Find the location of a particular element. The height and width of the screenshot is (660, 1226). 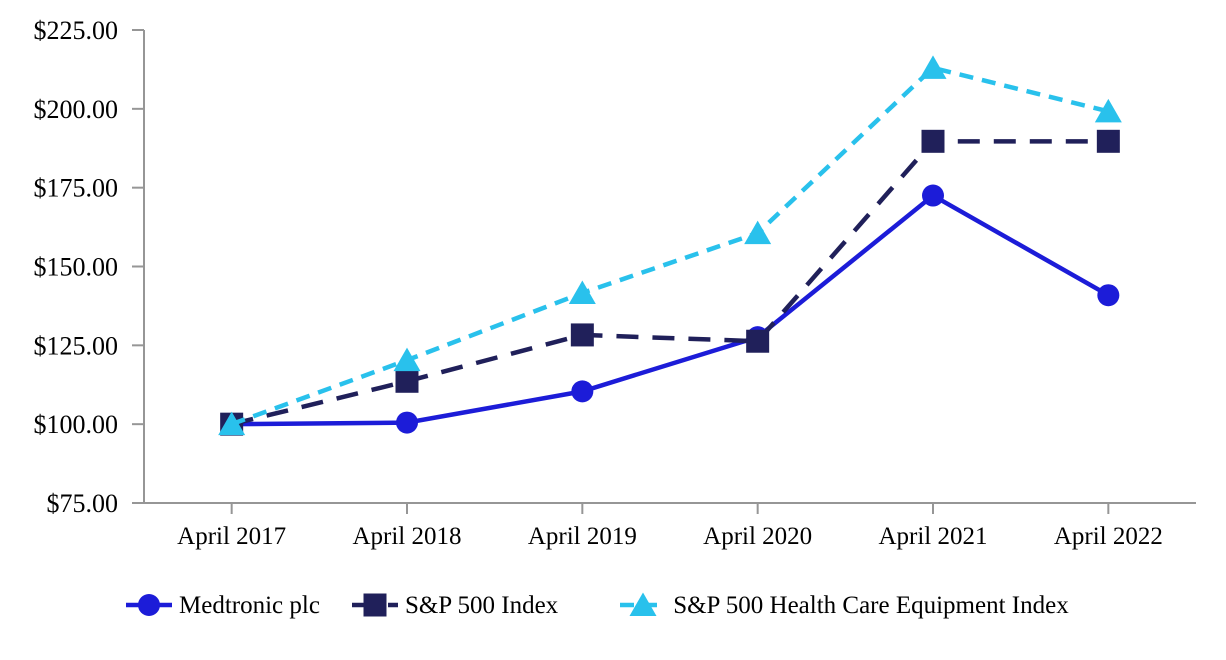

legend-item-sp500: S&P 500 Index is located at coordinates (455, 605).